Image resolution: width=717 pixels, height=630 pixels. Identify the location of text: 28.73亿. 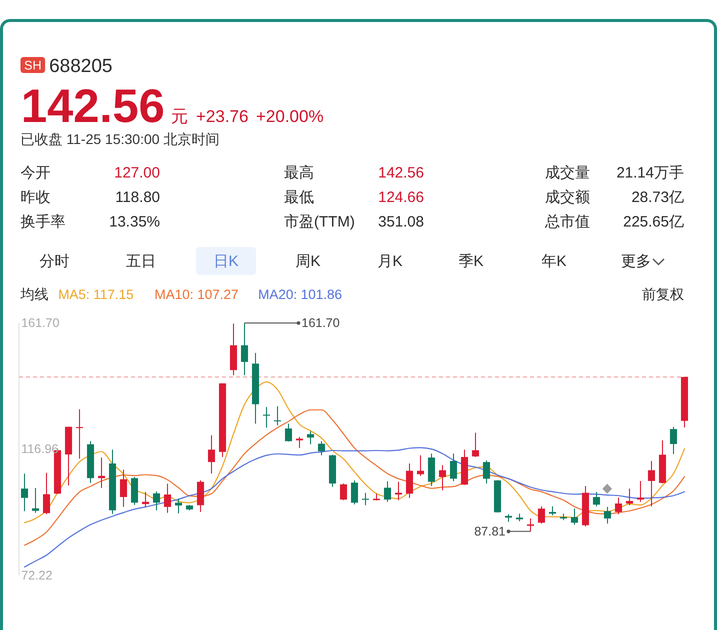
(657, 197).